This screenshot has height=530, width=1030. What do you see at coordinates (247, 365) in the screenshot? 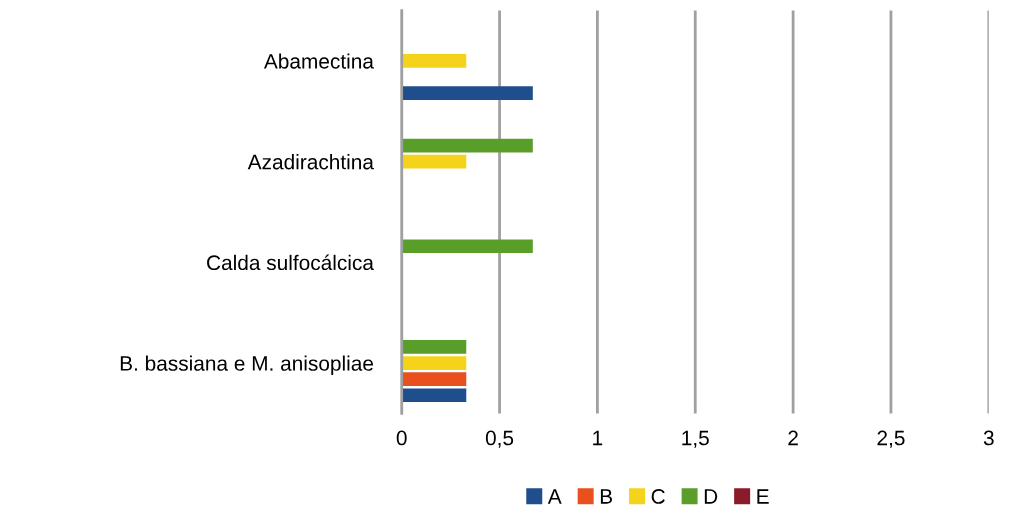
I see `y-tick-label: B. bassiana e M. anisopliae` at bounding box center [247, 365].